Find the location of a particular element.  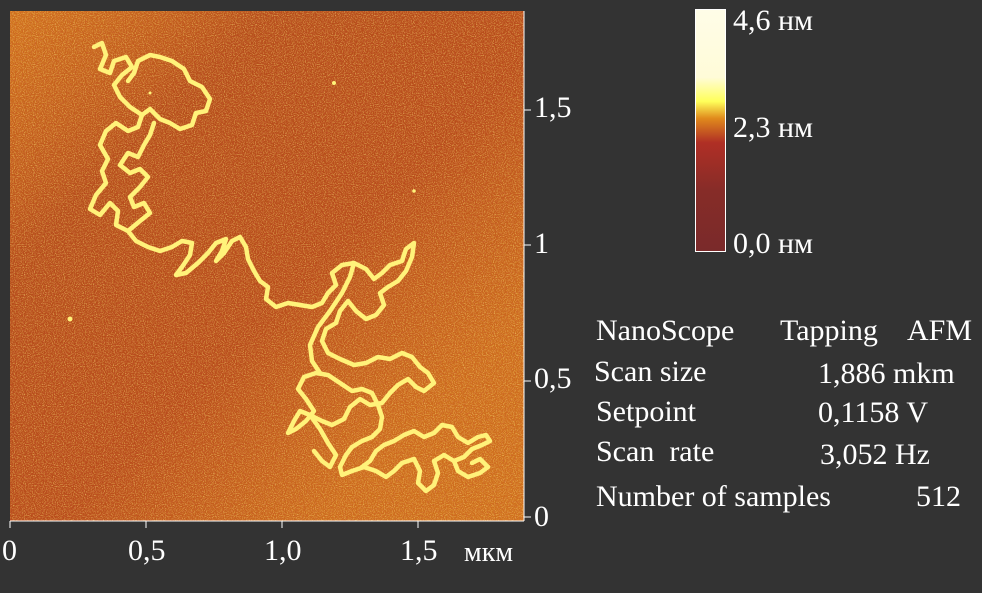

y-tick-label: 1 is located at coordinates (541, 243).